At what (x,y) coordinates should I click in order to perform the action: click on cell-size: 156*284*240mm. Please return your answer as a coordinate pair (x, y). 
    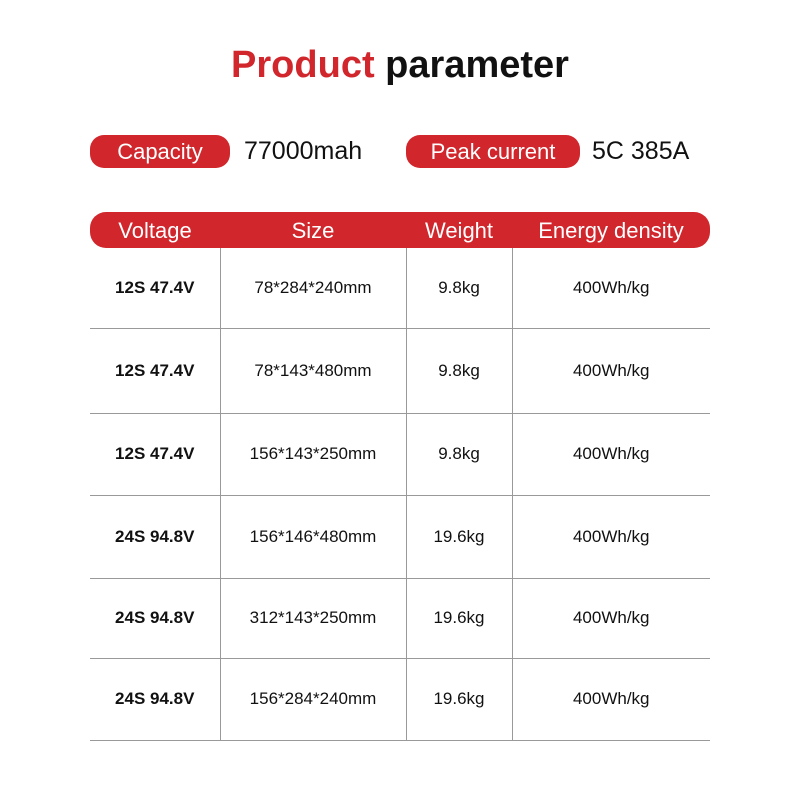
    Looking at the image, I should click on (312, 699).